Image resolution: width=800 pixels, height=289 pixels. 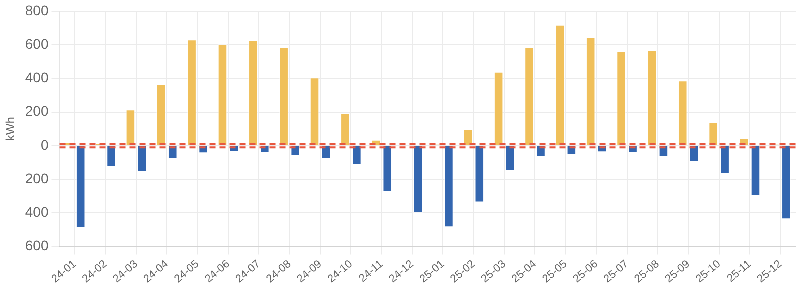 What do you see at coordinates (44, 144) in the screenshot?
I see `y-tick-label: 0` at bounding box center [44, 144].